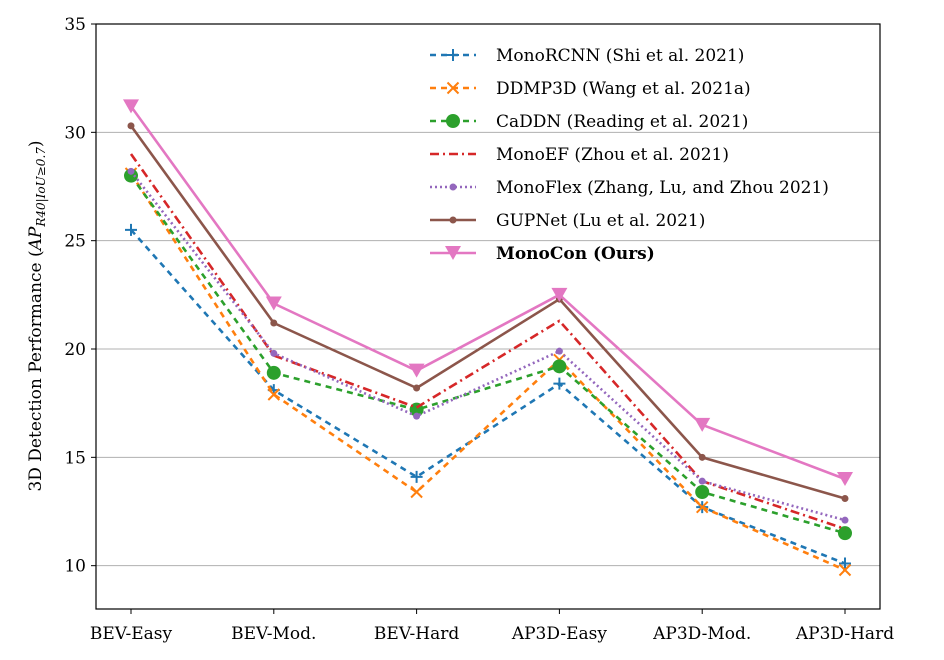 This screenshot has width=944, height=660. Describe the element at coordinates (622, 122) in the screenshot. I see `legend-label: CaDDN (Reading et al. 2021)` at that location.